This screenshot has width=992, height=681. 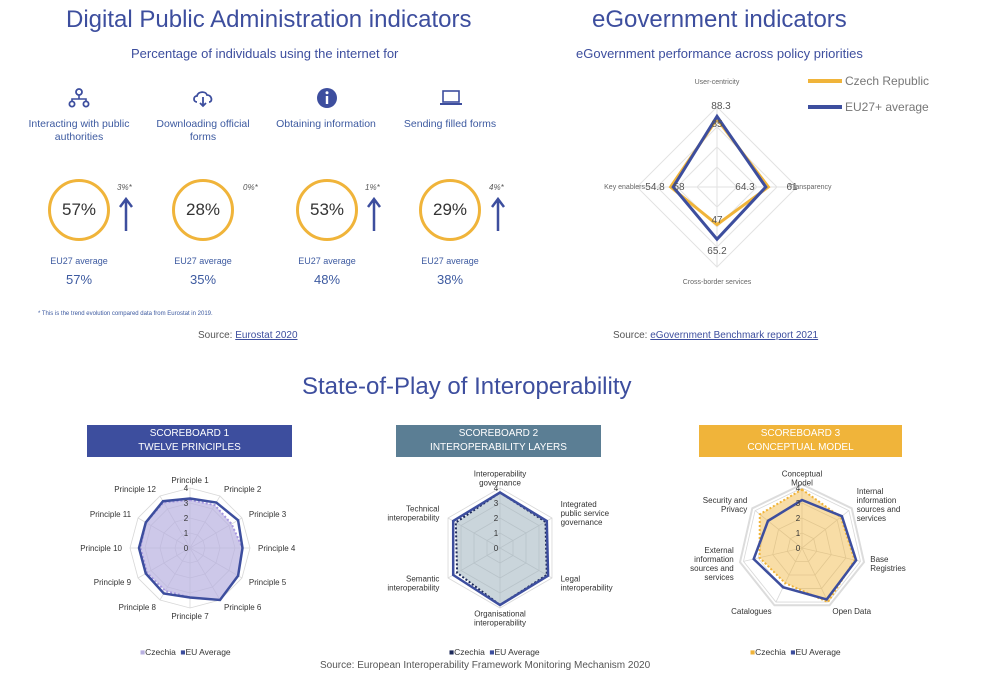 What do you see at coordinates (124, 187) in the screenshot?
I see `trend-value: 3%*` at bounding box center [124, 187].